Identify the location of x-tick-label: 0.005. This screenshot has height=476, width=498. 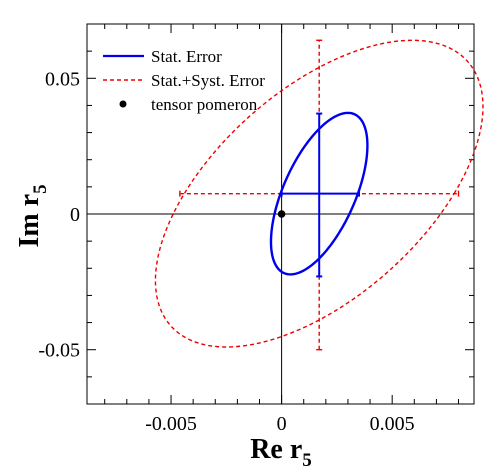
(392, 424).